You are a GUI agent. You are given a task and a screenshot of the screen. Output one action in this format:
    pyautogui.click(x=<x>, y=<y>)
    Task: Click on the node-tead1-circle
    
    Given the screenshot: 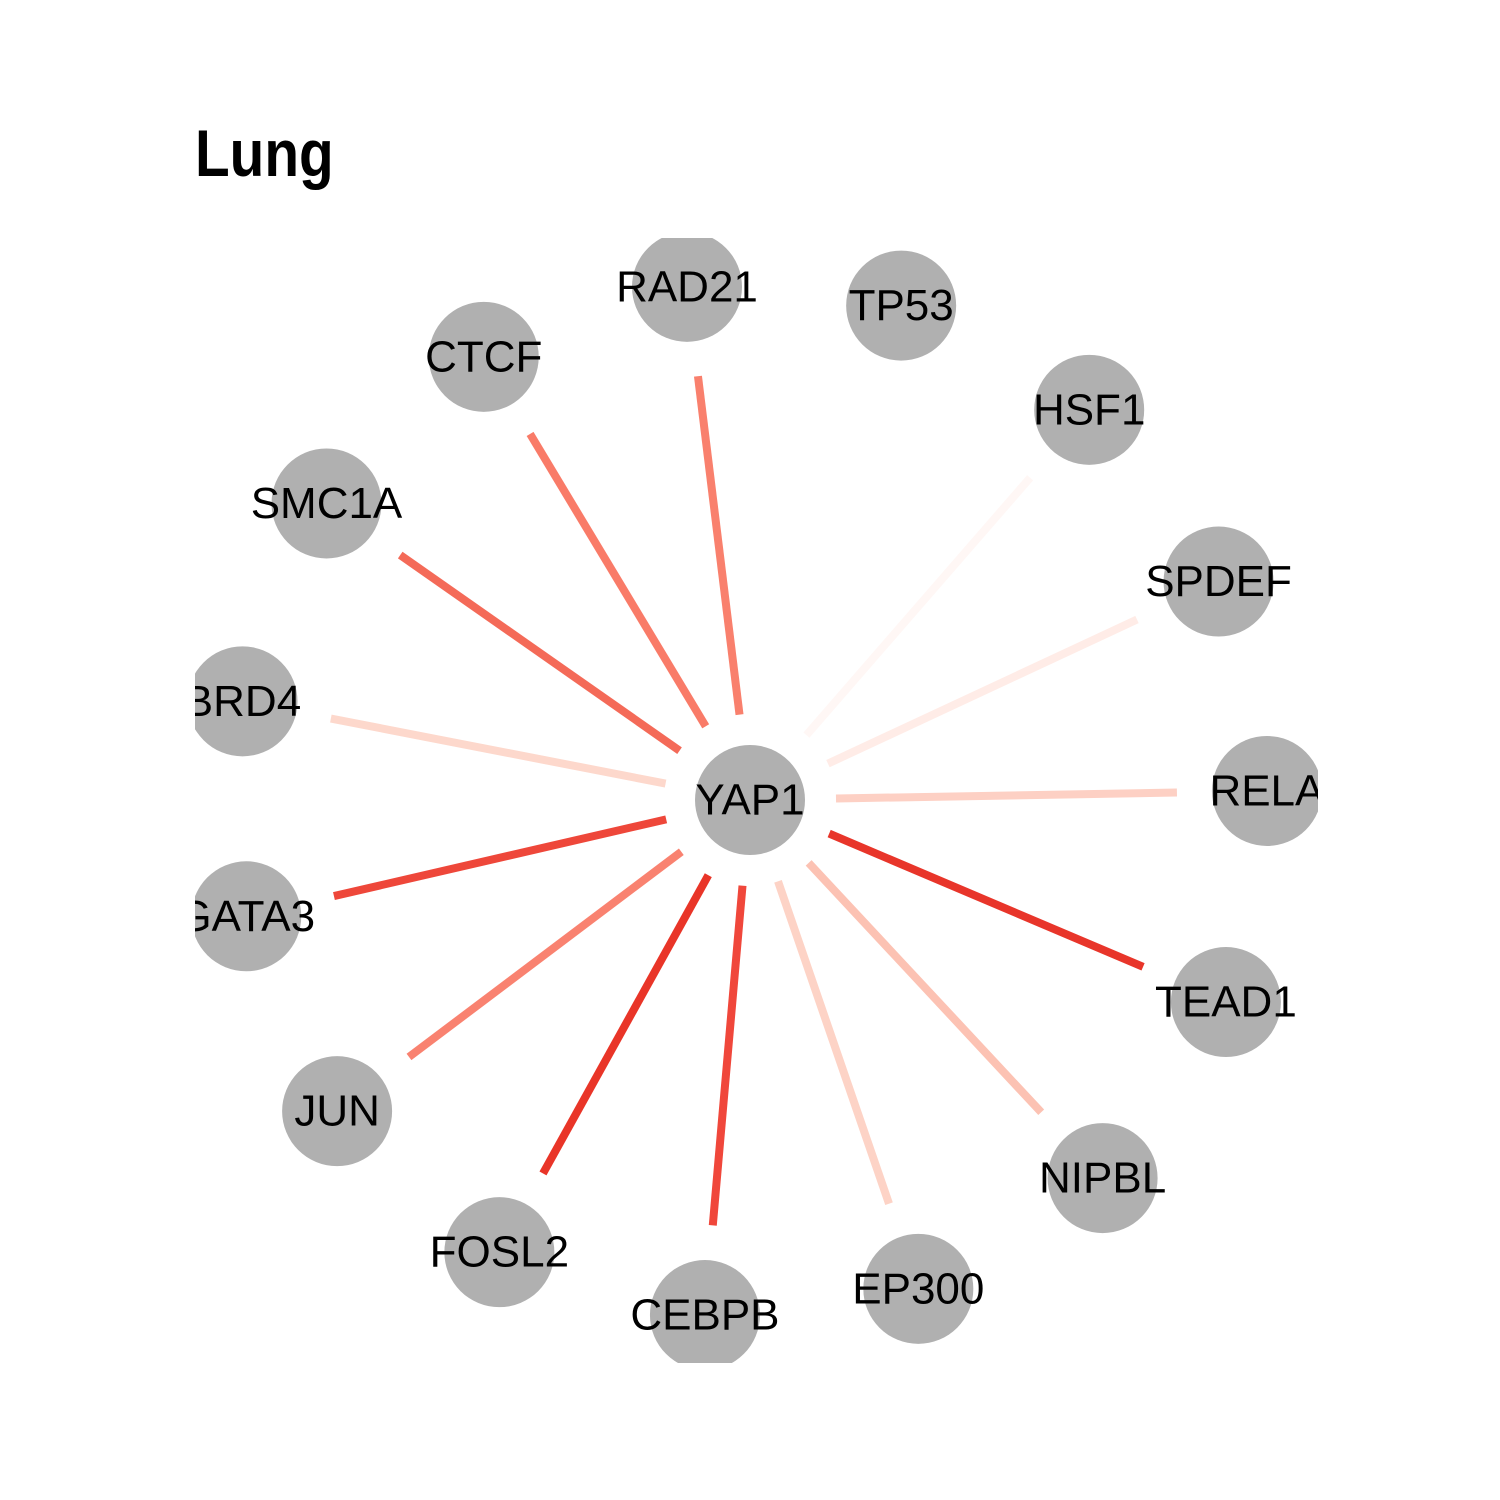 What is the action you would take?
    pyautogui.click(x=1225, y=1002)
    